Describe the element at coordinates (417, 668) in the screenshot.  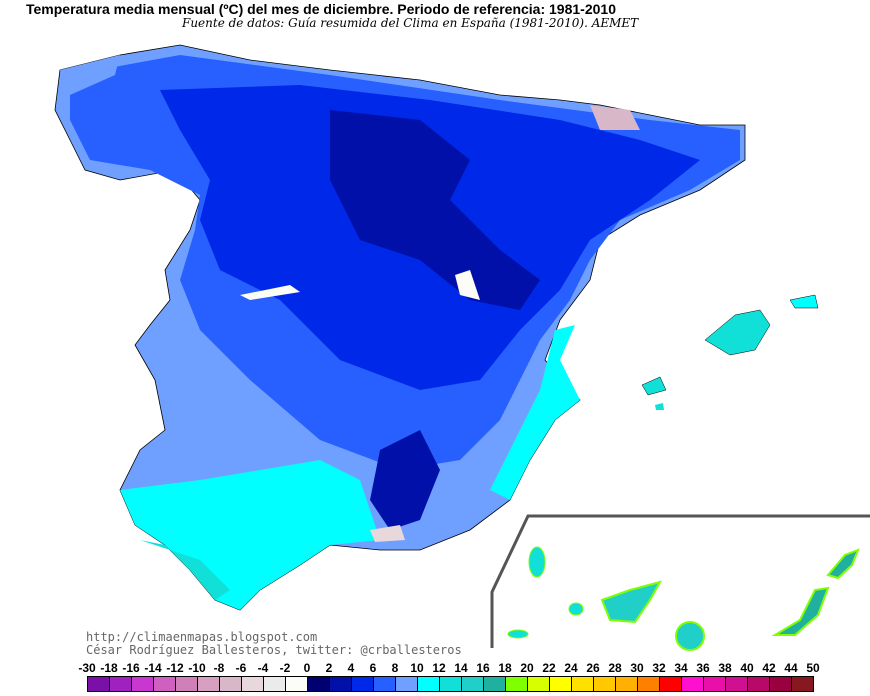
I see `legend-label: 10` at that location.